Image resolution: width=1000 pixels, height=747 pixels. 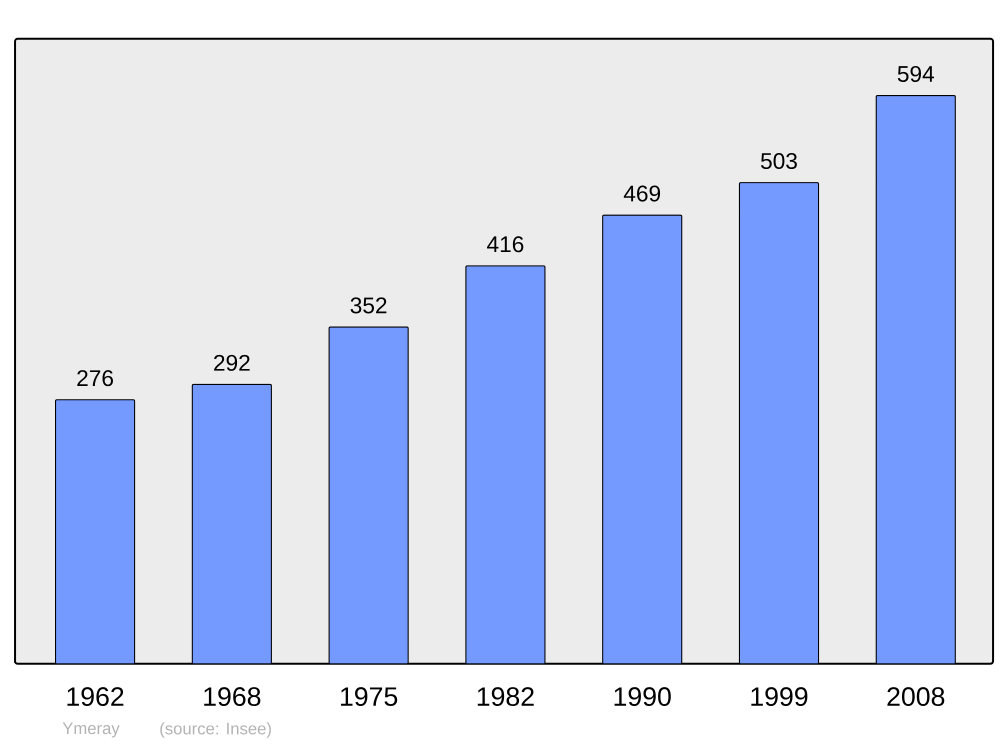 I want to click on data-label: 292, so click(x=232, y=362).